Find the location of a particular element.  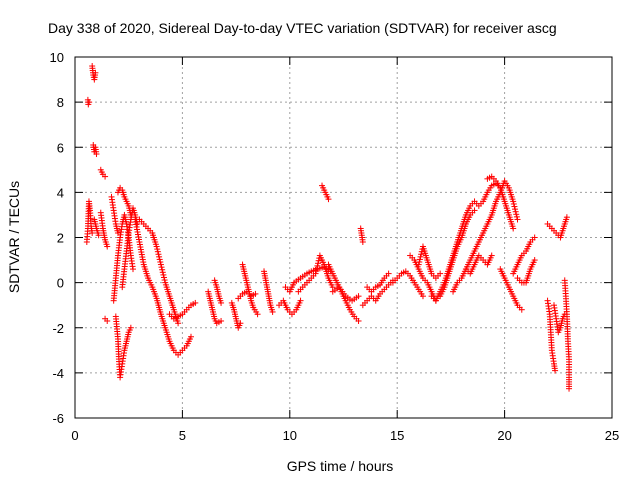

x-tick-label: 10 is located at coordinates (290, 435).